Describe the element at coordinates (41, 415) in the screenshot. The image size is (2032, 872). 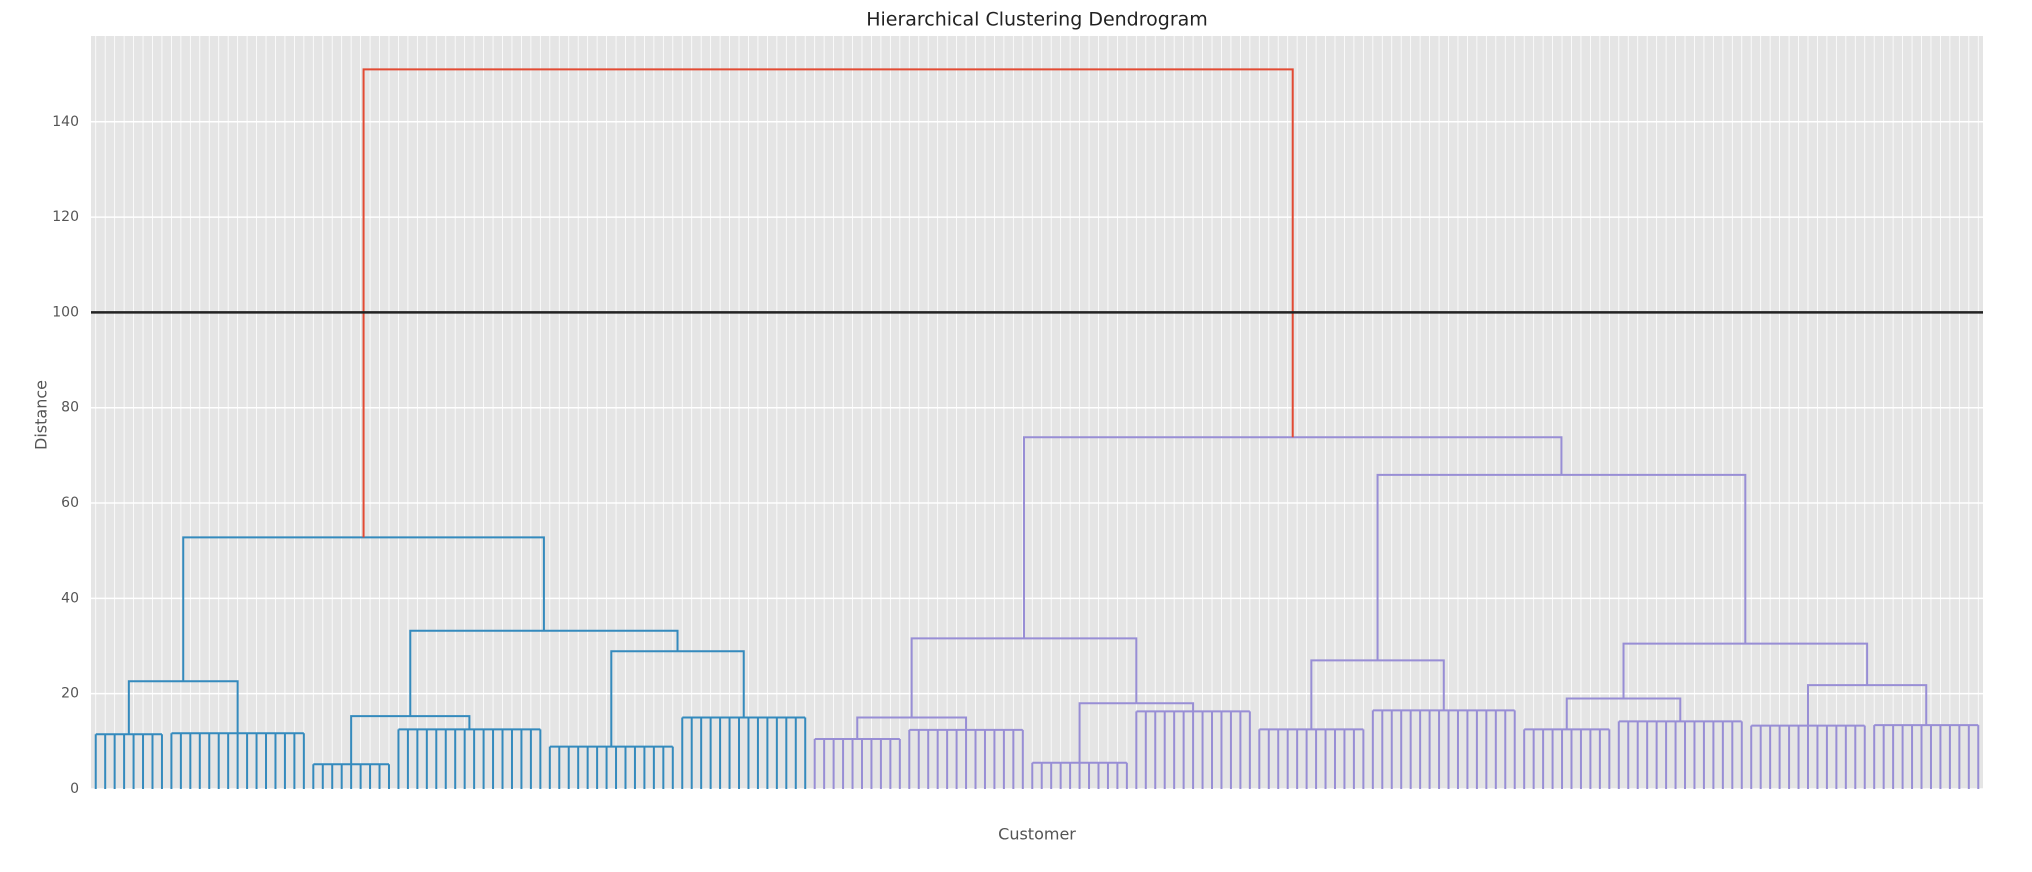
I see `y-axis-label: Distance` at that location.